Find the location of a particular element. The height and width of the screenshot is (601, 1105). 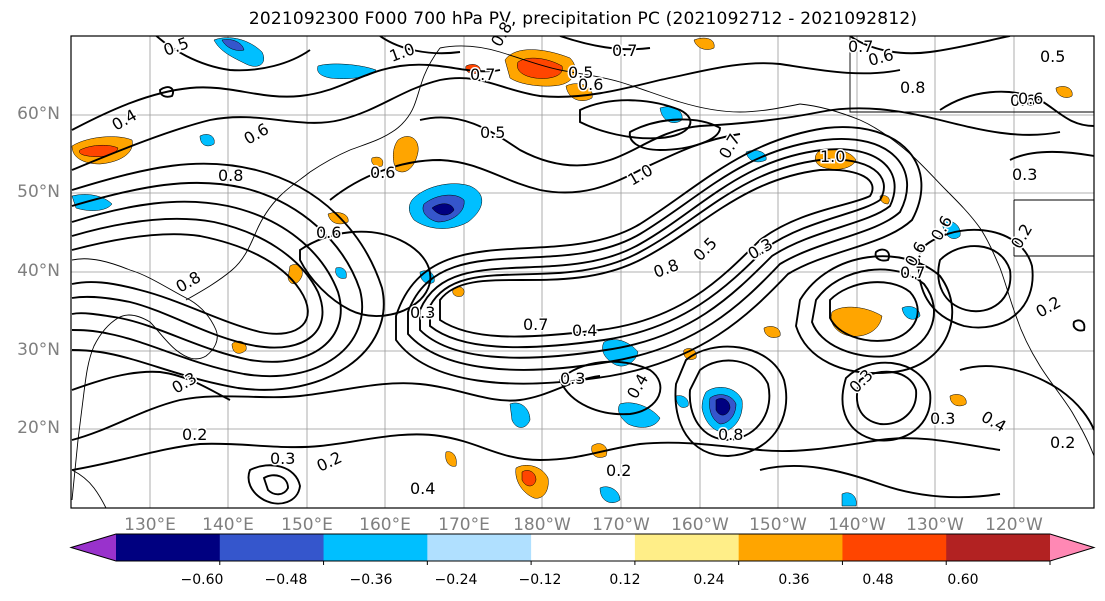

colorbar-outline is located at coordinates (582, 547).